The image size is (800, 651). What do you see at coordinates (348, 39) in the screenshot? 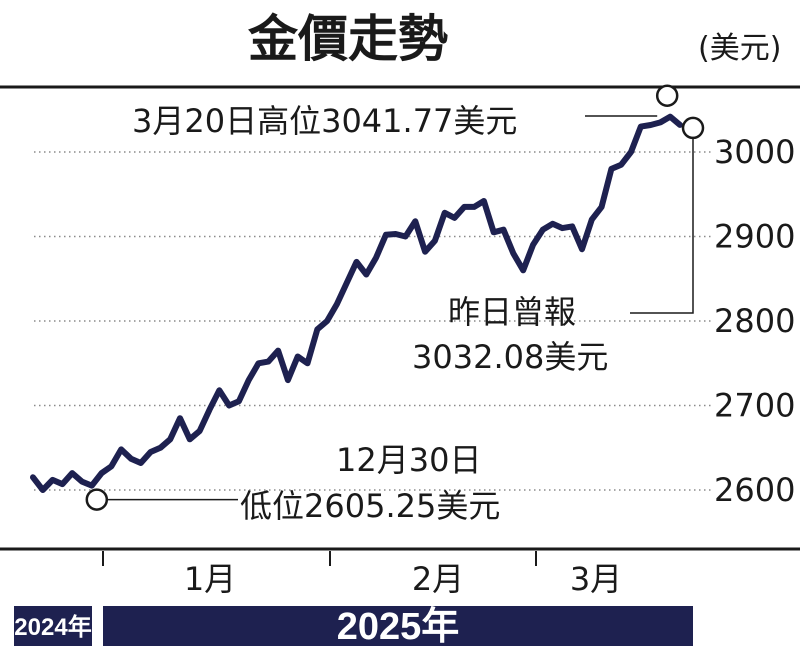
I see `chart-title: 金價走勢` at bounding box center [348, 39].